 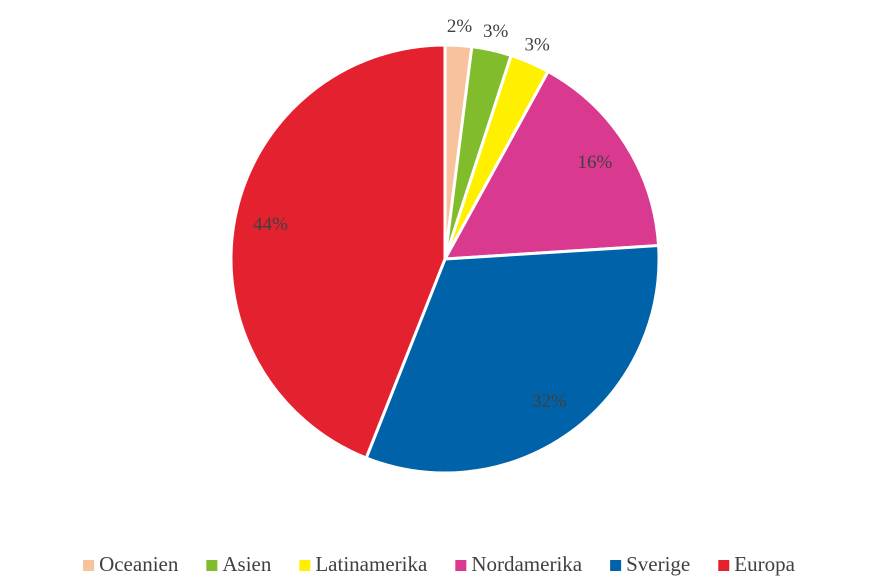 I want to click on data-label: 44%, so click(x=270, y=224).